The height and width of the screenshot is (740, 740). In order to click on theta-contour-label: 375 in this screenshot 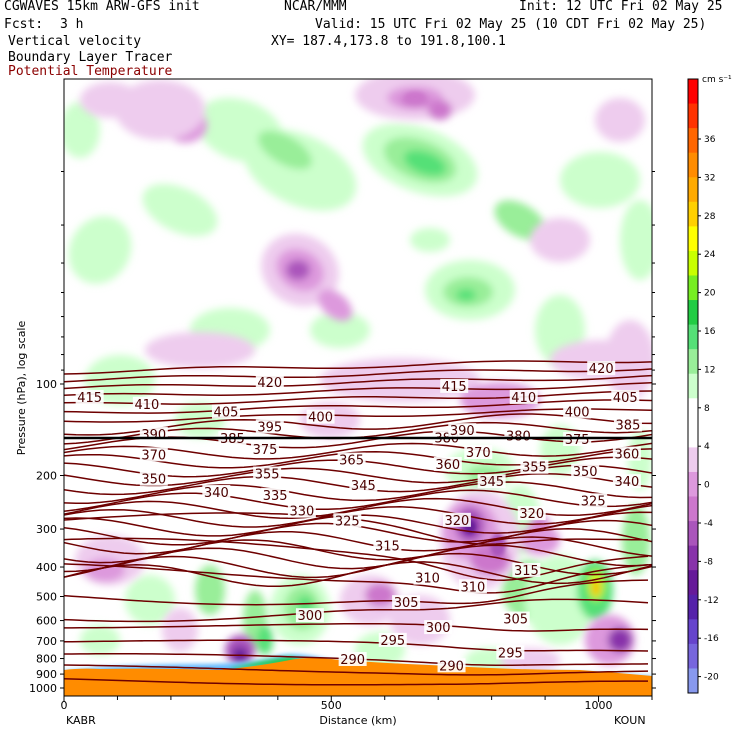, I will do `click(265, 450)`.